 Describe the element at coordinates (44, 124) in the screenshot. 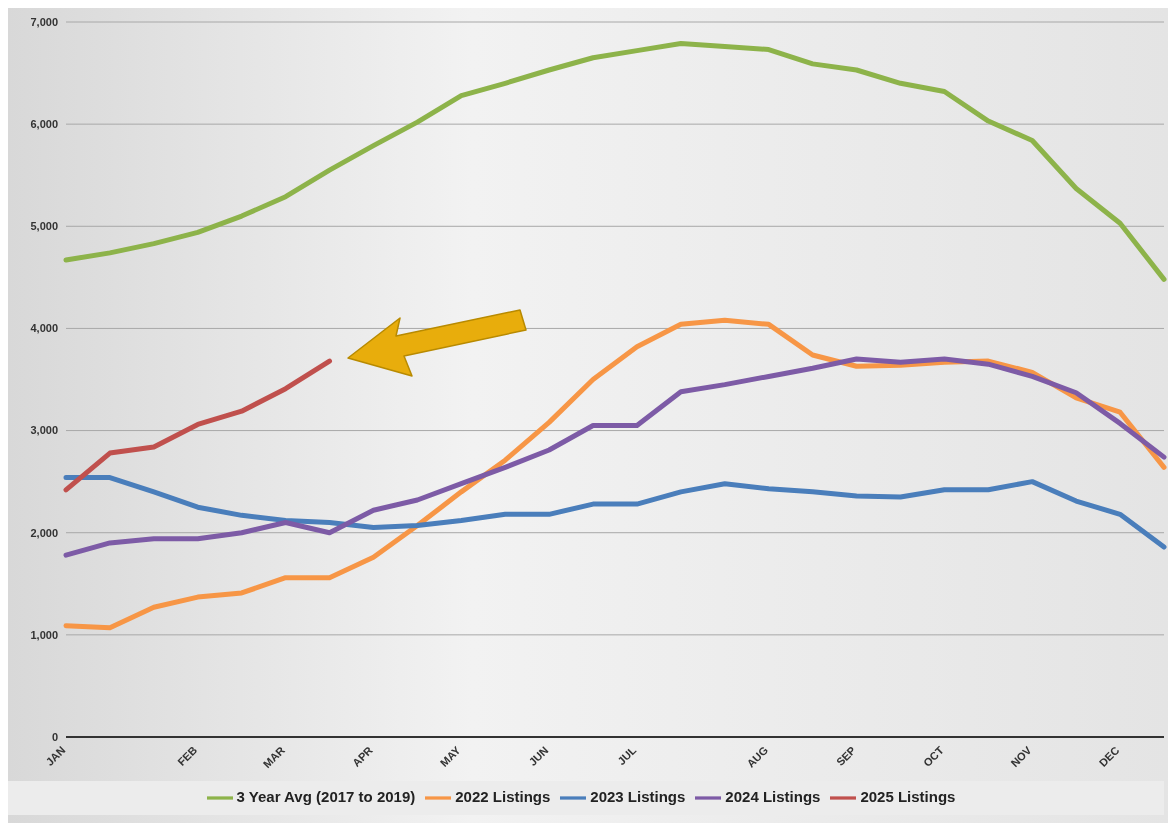

I see `y-tick-label: 6,000` at that location.